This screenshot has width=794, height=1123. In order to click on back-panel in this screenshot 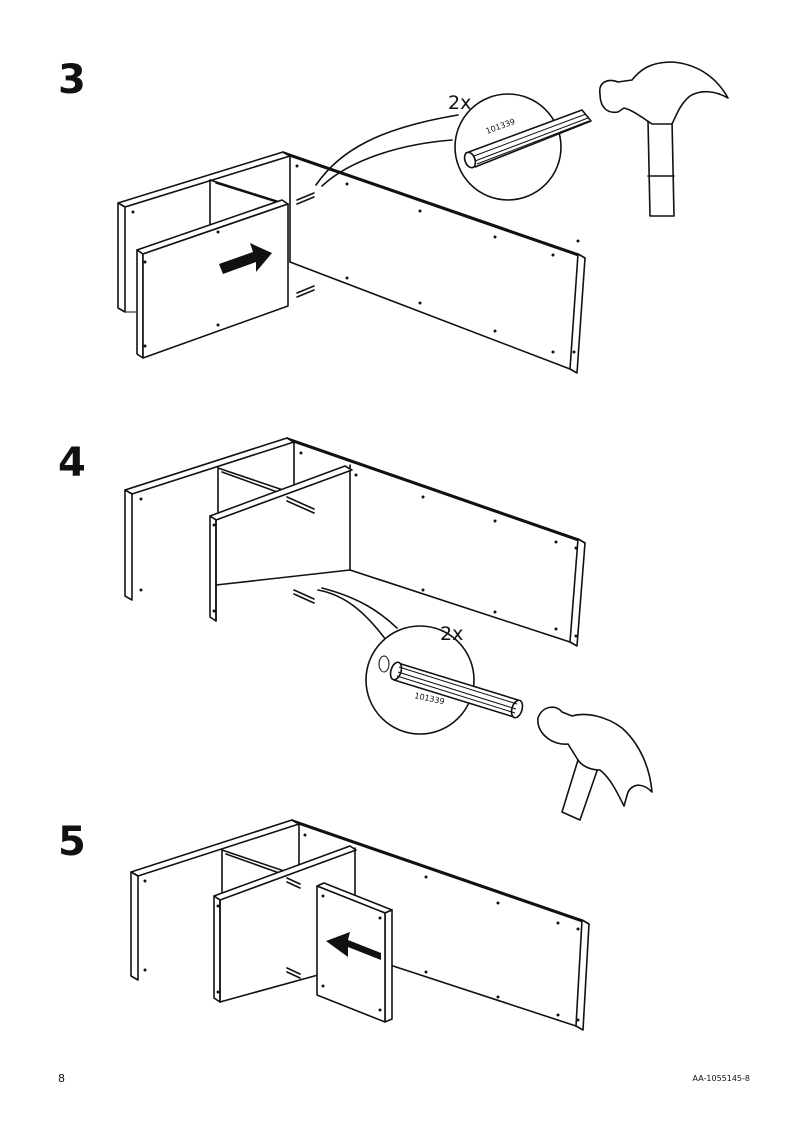, I will do `click(354, 952)`.